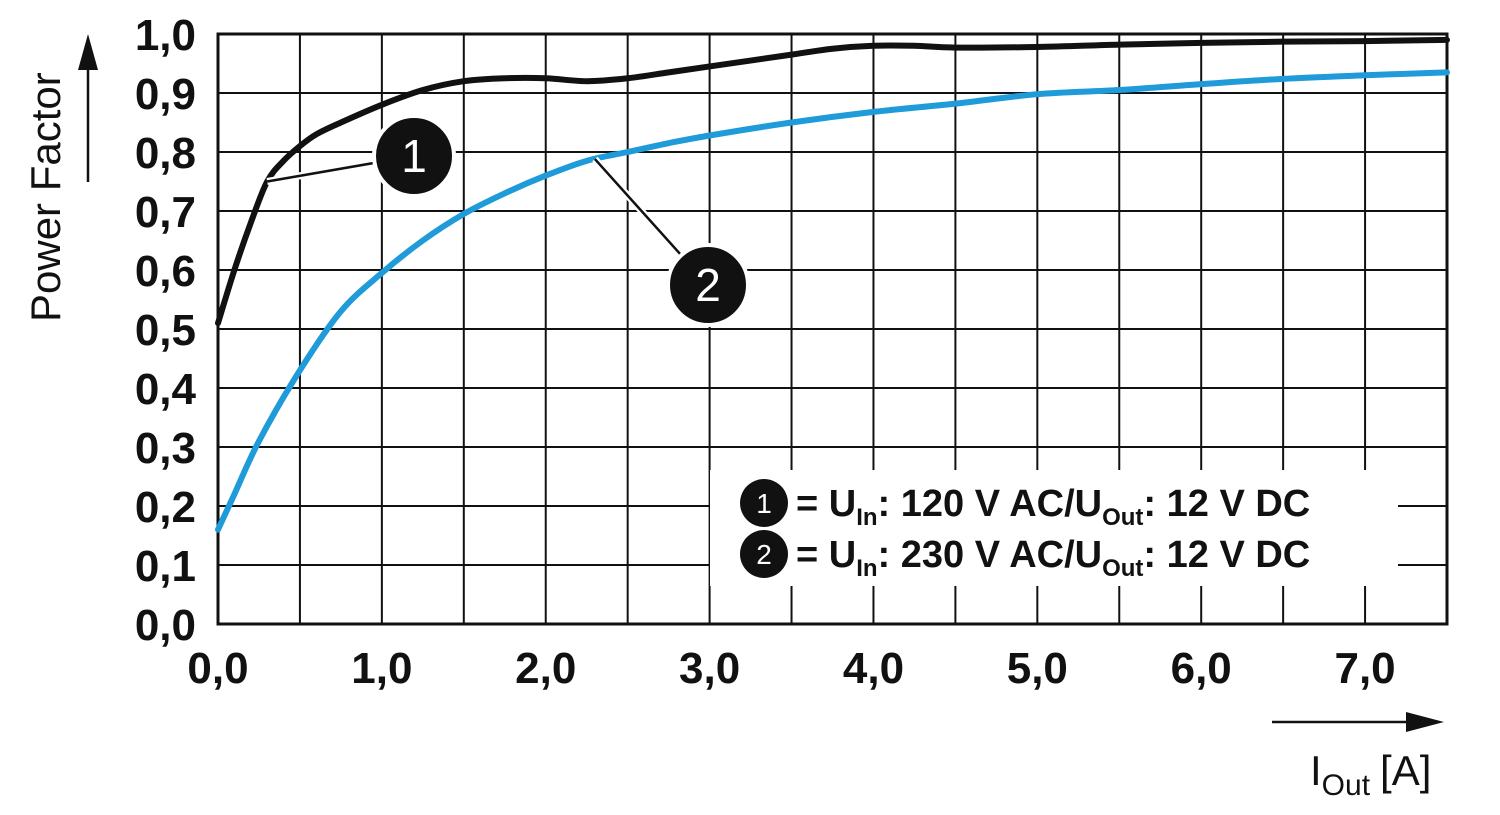 The width and height of the screenshot is (1500, 815). I want to click on legend-label: = UIn: 120 V AC/UOut: 12 V DC, so click(1053, 507).